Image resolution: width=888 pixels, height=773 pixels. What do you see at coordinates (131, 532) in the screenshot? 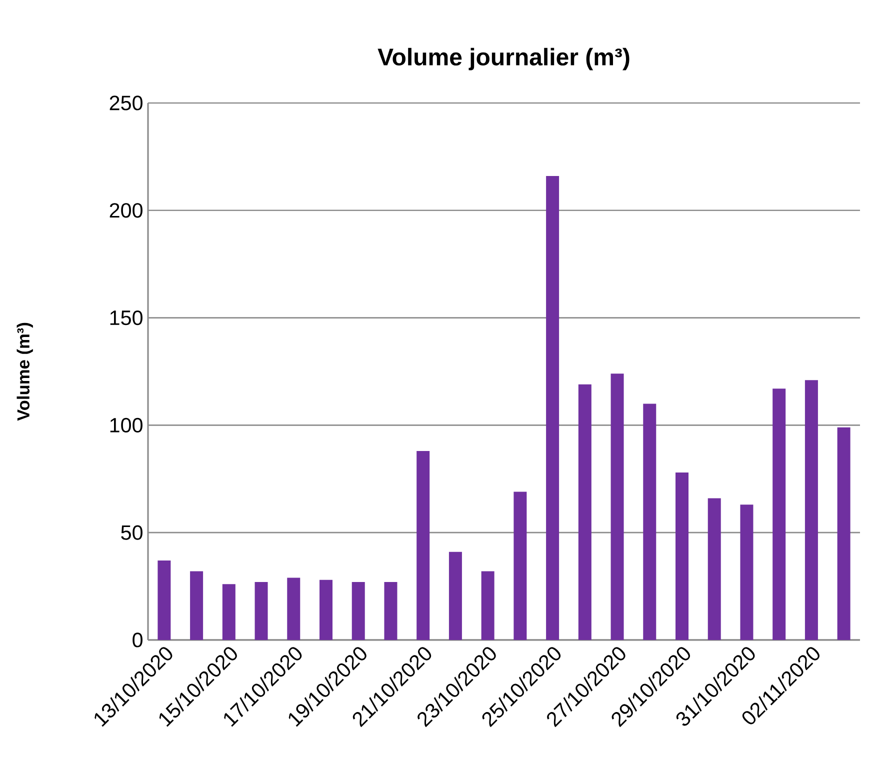
I see `y-tick-label: 50` at bounding box center [131, 532].